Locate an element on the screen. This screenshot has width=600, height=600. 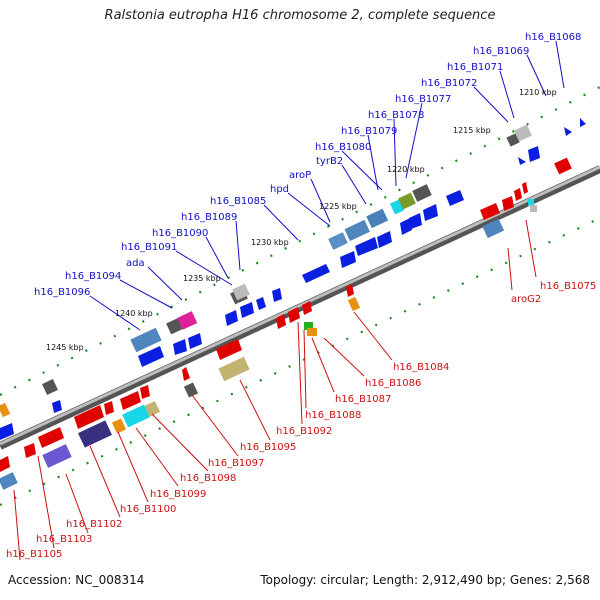
gene-label: h16_B1105 is located at coordinates (34, 554).